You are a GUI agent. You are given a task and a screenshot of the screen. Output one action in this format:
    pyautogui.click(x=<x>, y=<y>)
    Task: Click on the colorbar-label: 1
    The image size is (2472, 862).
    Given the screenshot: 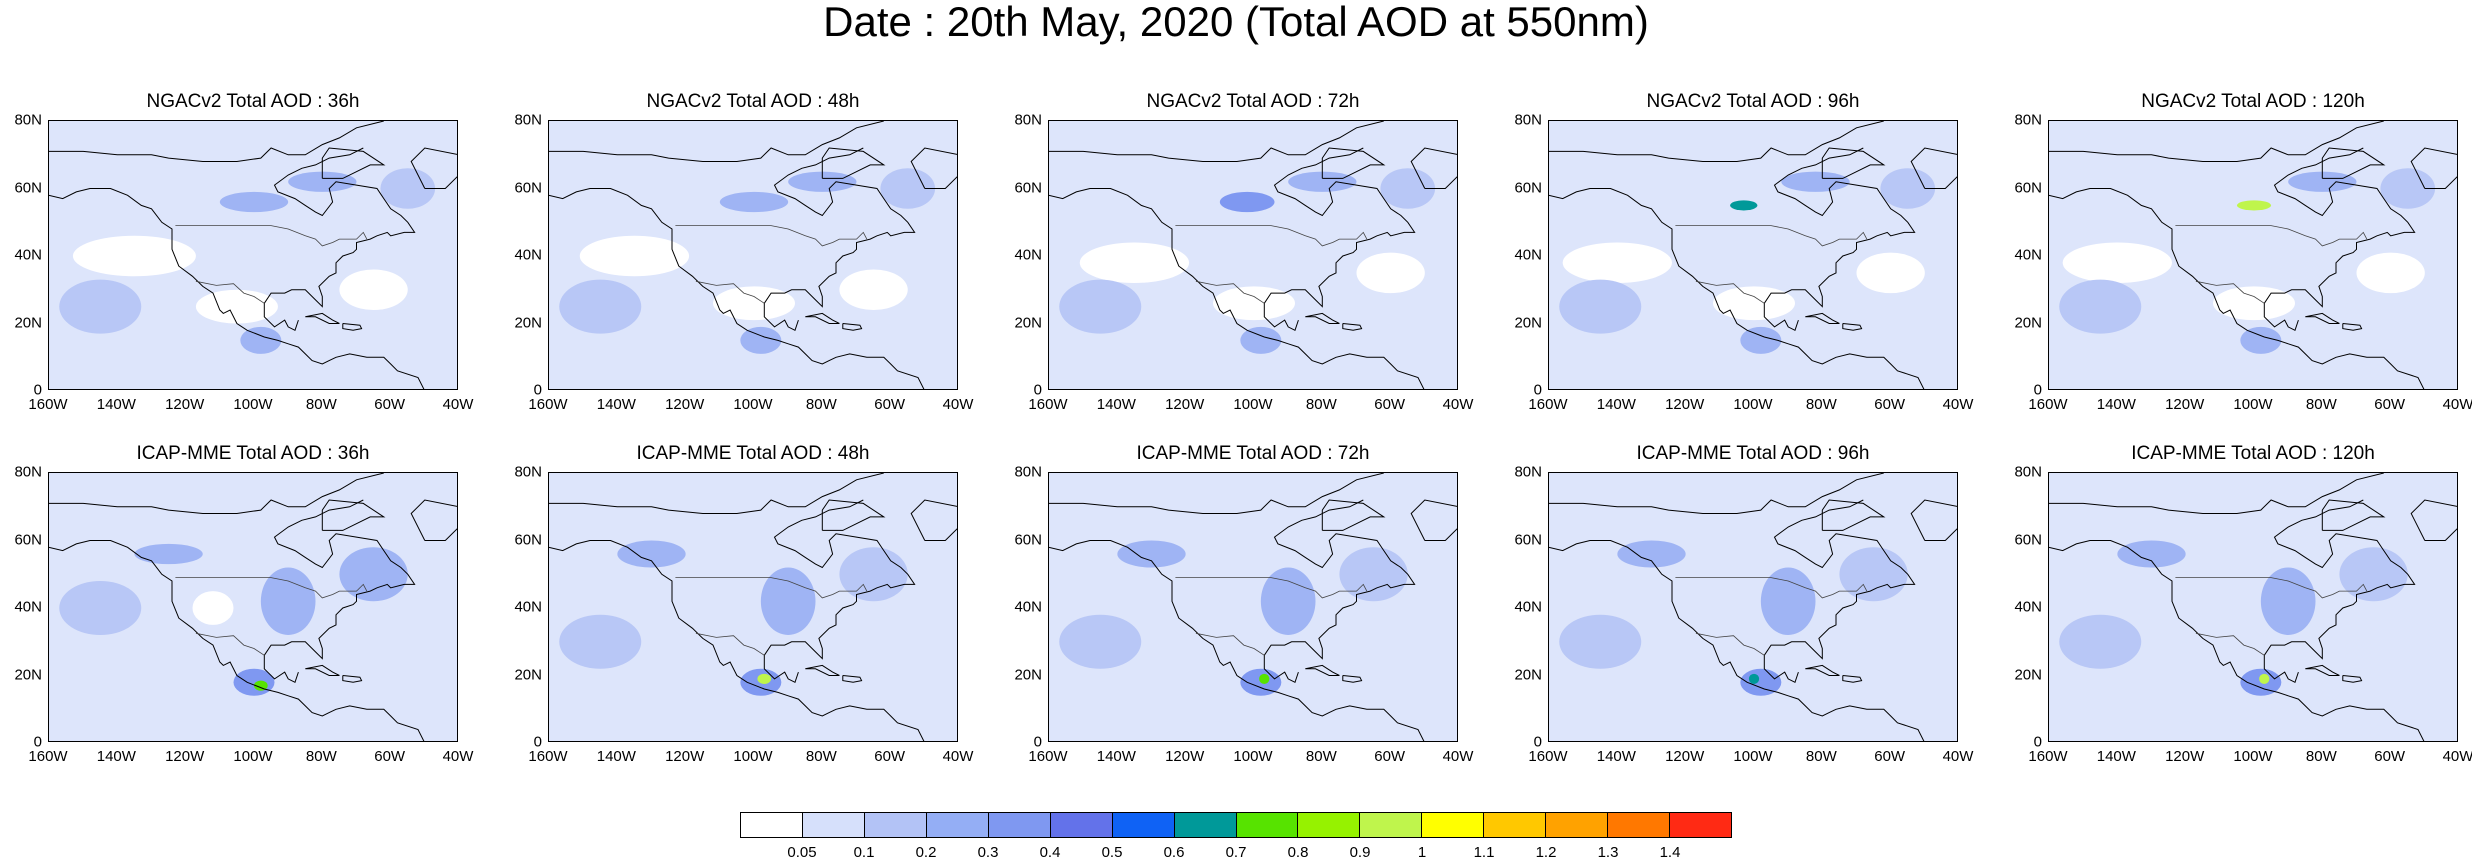 What is the action you would take?
    pyautogui.click(x=1422, y=852)
    